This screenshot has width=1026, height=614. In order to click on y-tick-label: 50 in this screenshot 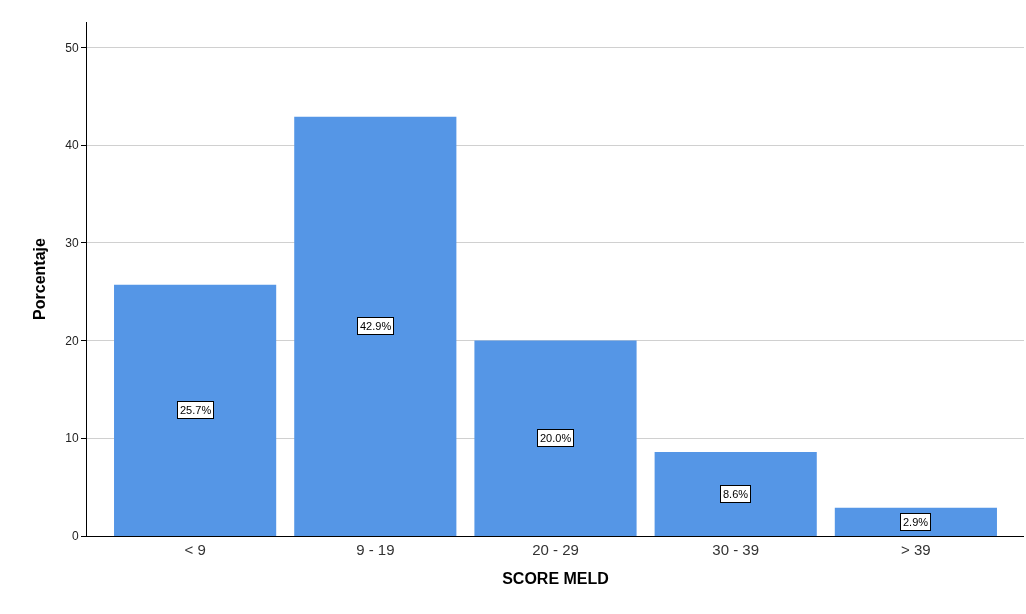, I will do `click(72, 47)`.